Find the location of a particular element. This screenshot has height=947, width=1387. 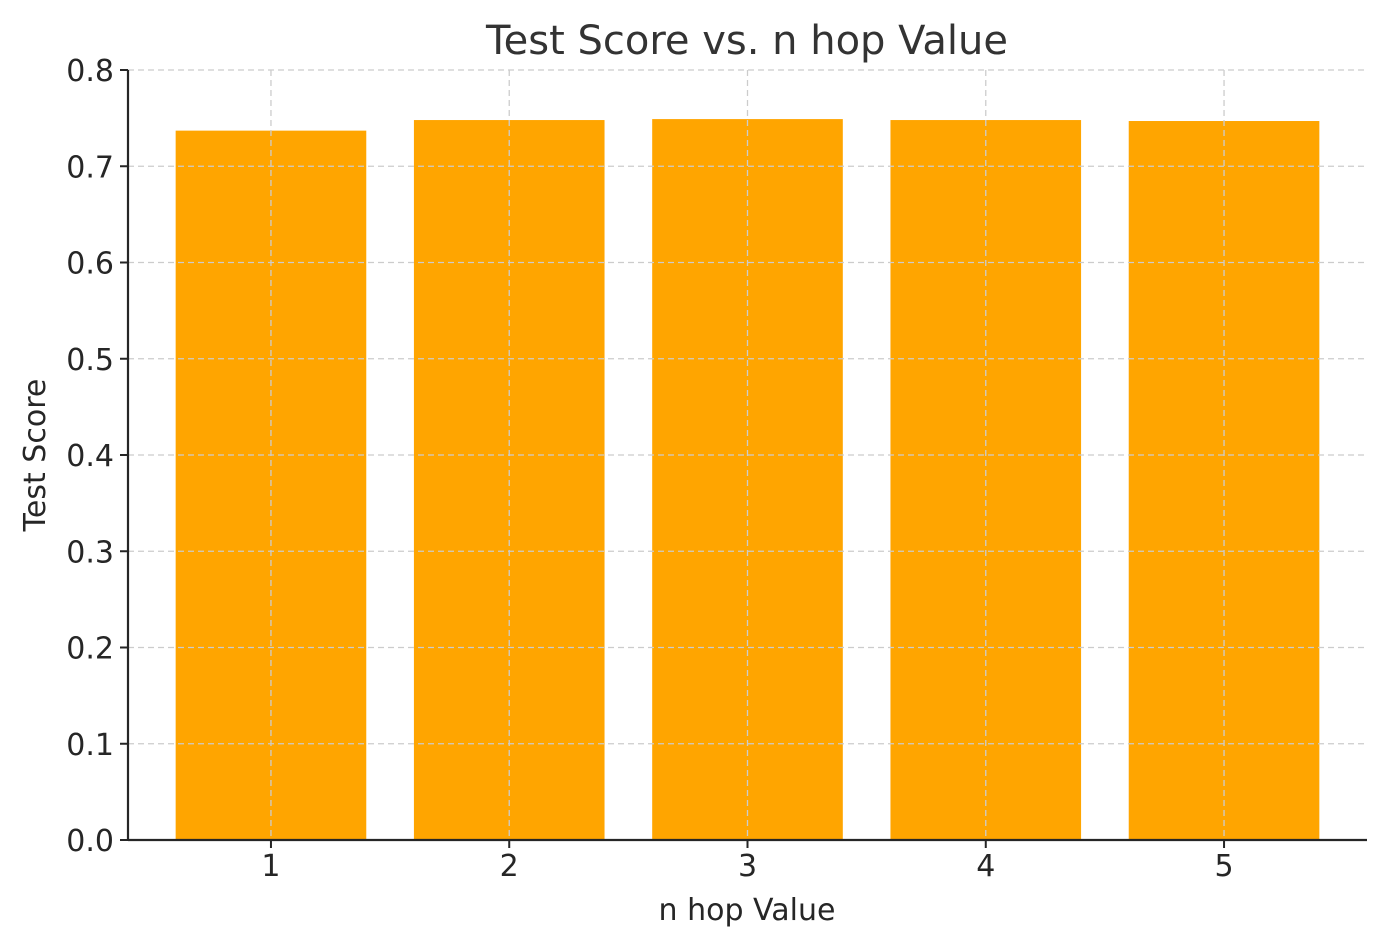

chart-title: Test Score vs. n hop Value is located at coordinates (746, 41).